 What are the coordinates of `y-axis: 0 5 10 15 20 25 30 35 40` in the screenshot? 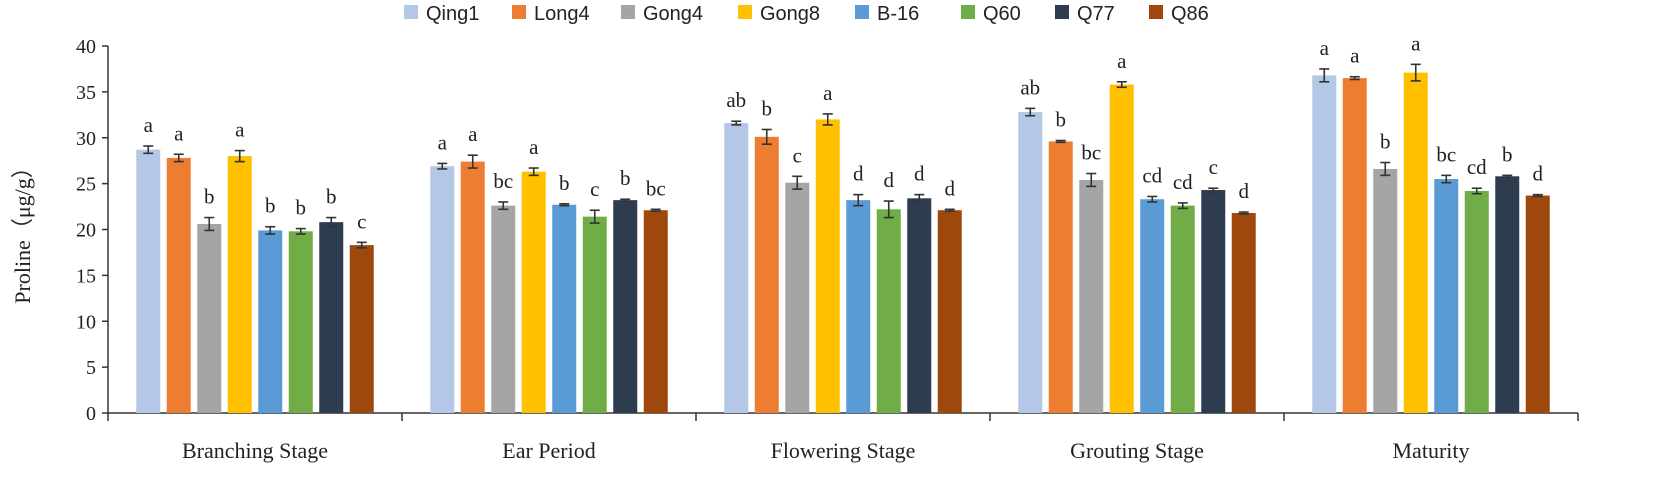 It's located at (92, 230).